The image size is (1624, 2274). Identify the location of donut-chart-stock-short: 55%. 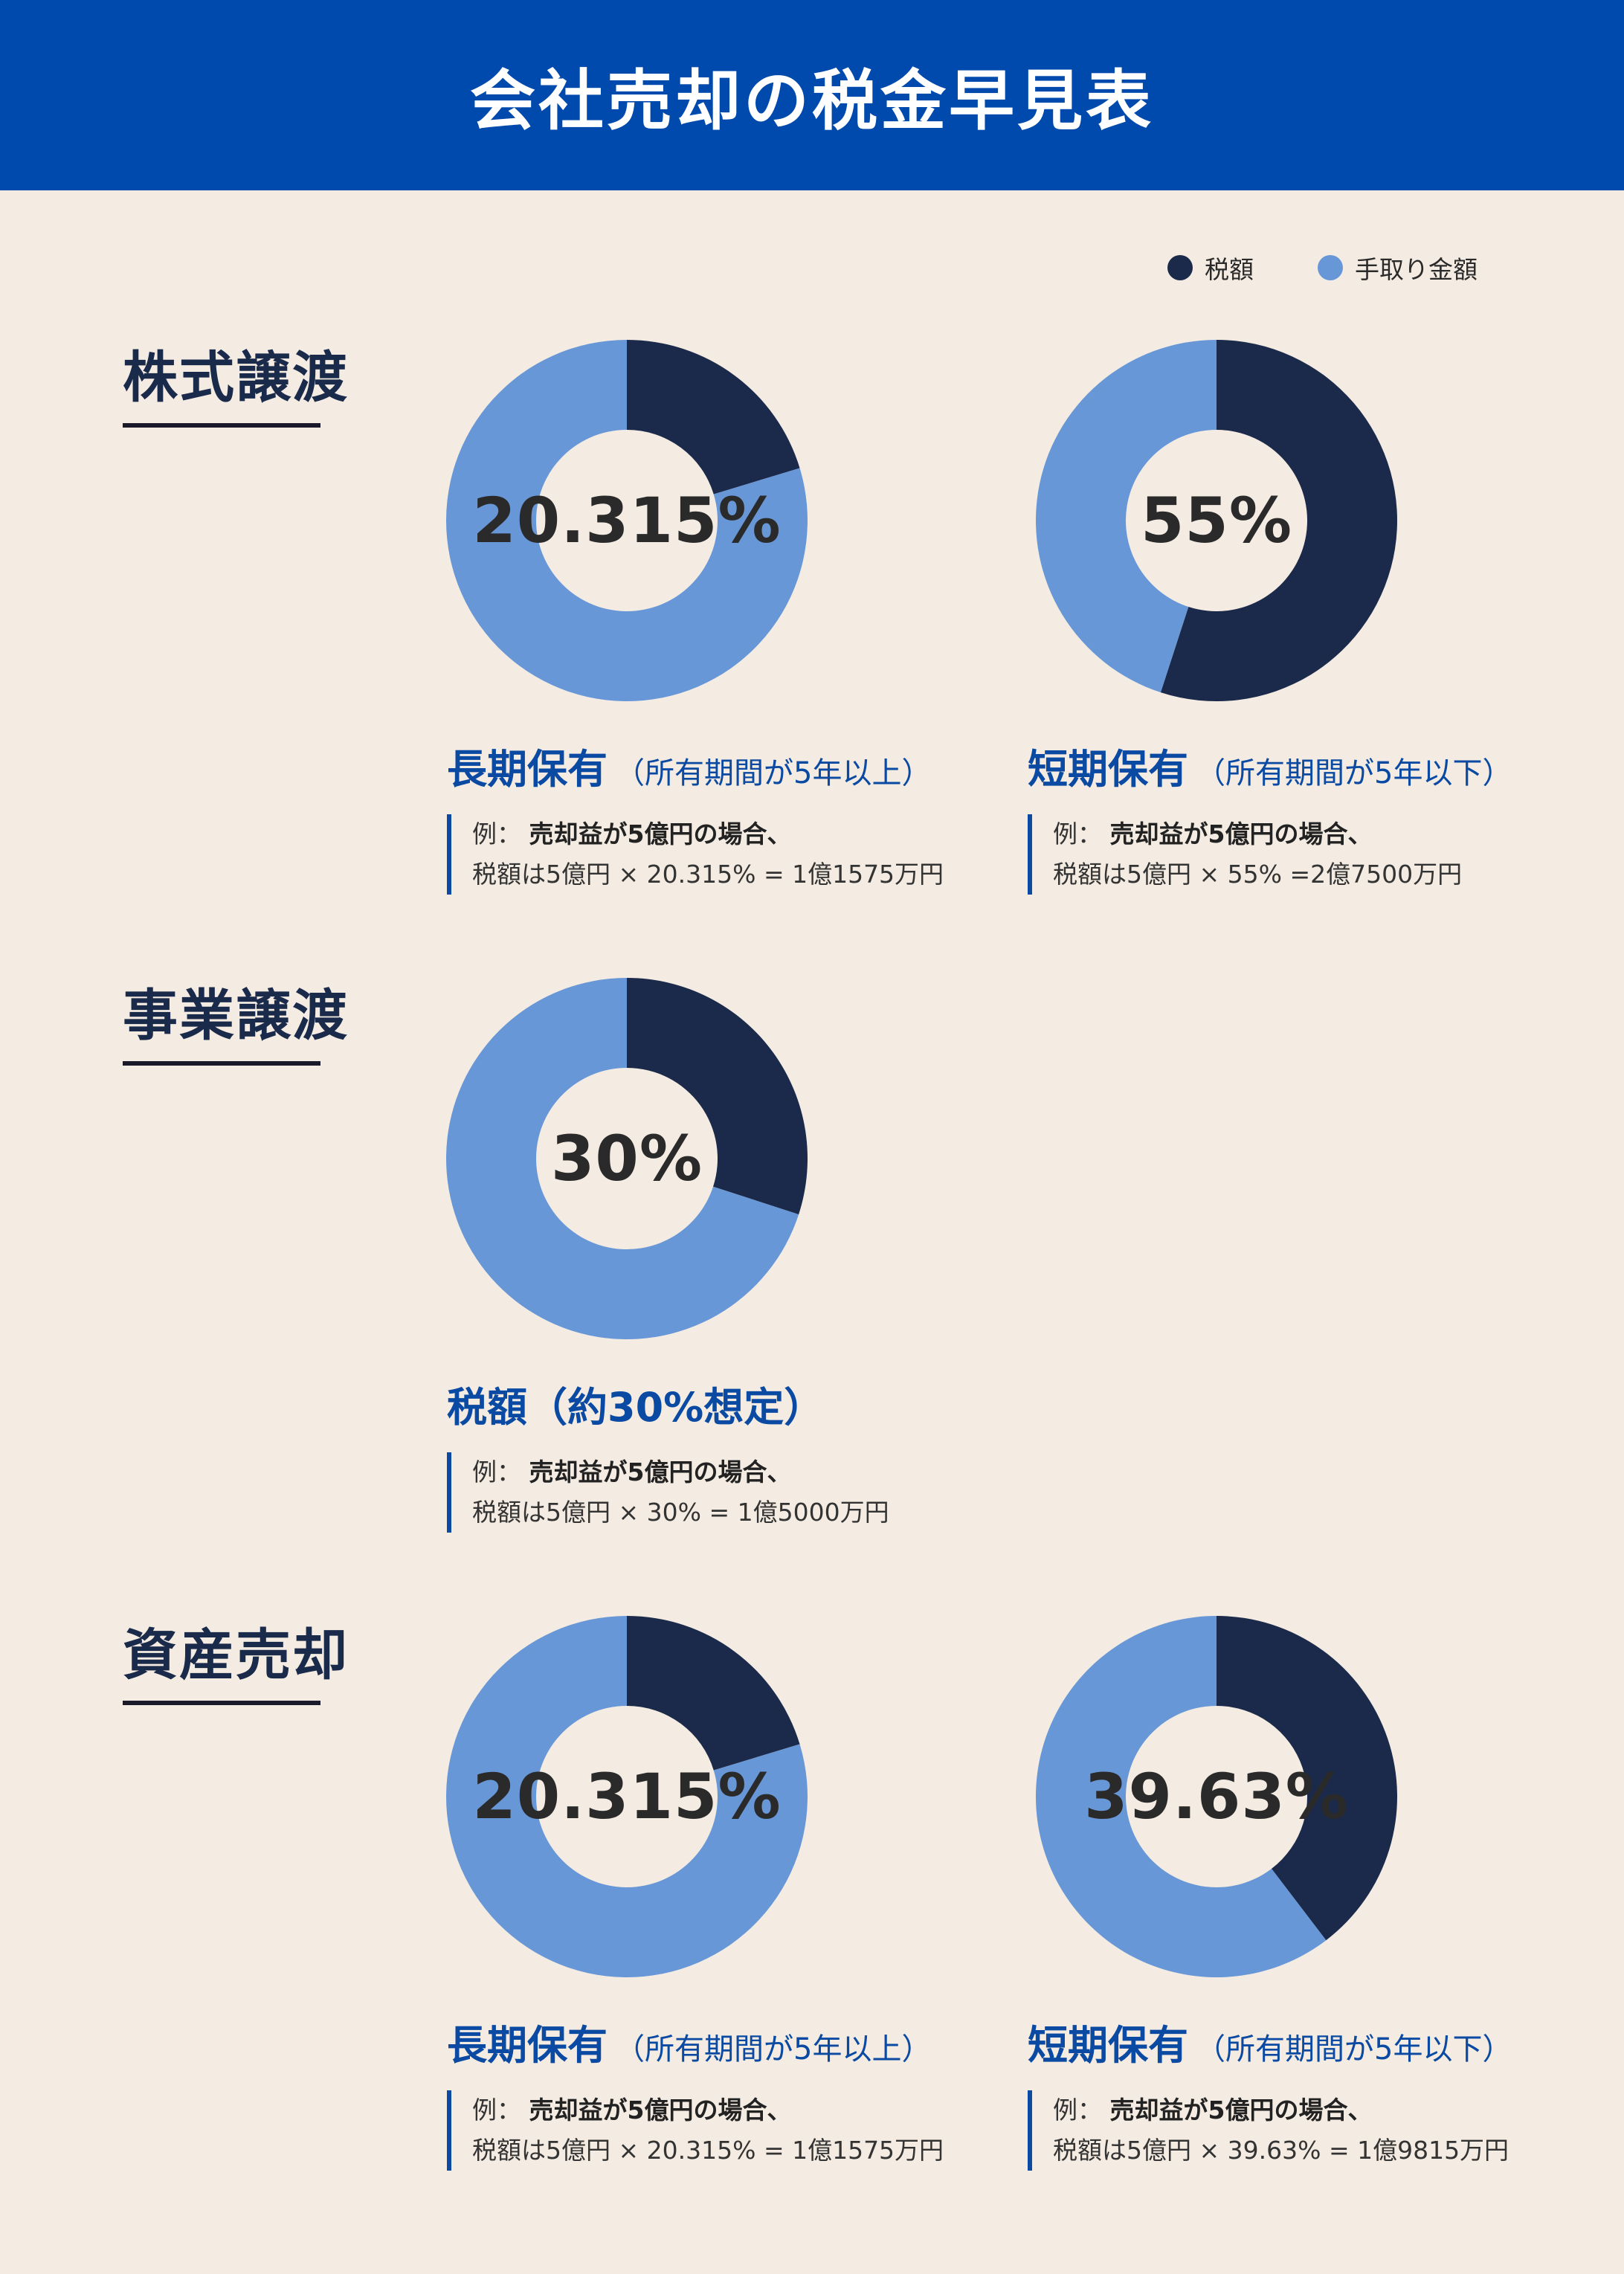
(1217, 520).